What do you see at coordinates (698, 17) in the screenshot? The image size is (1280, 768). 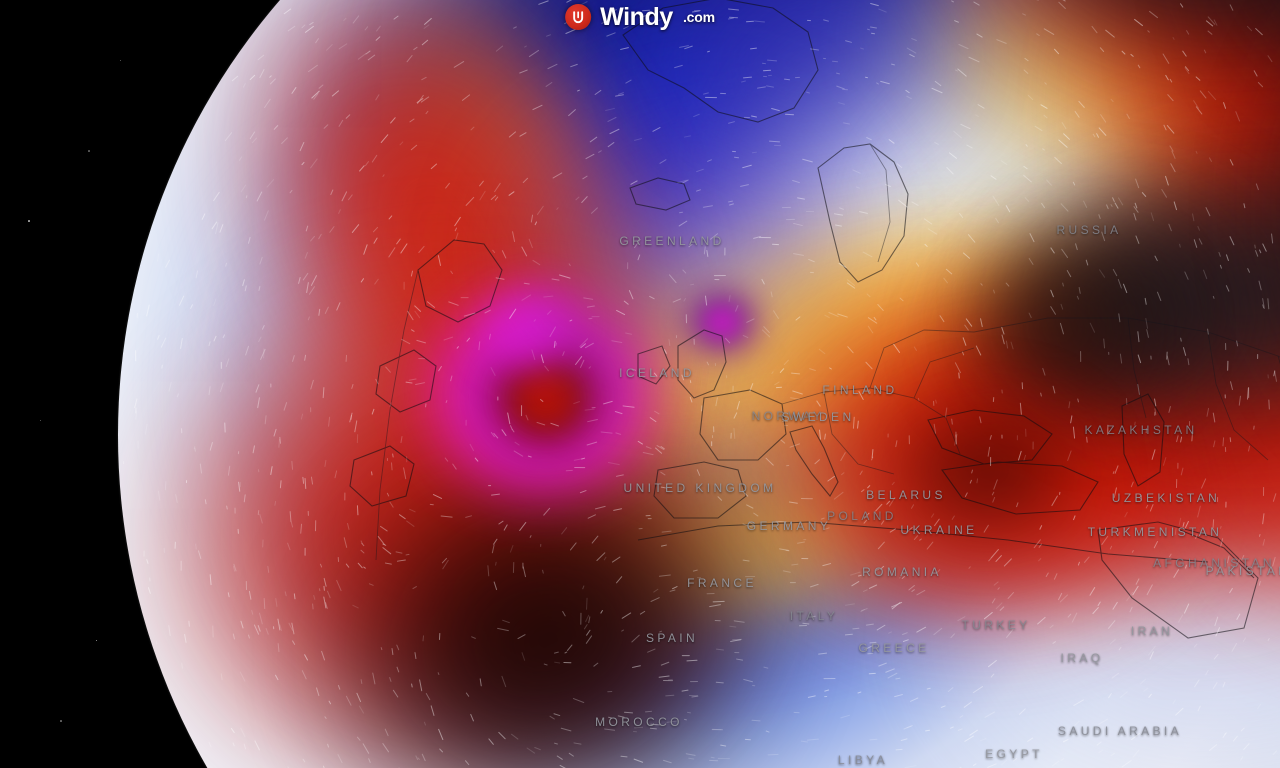 I see `windy-logo-tld: .com` at bounding box center [698, 17].